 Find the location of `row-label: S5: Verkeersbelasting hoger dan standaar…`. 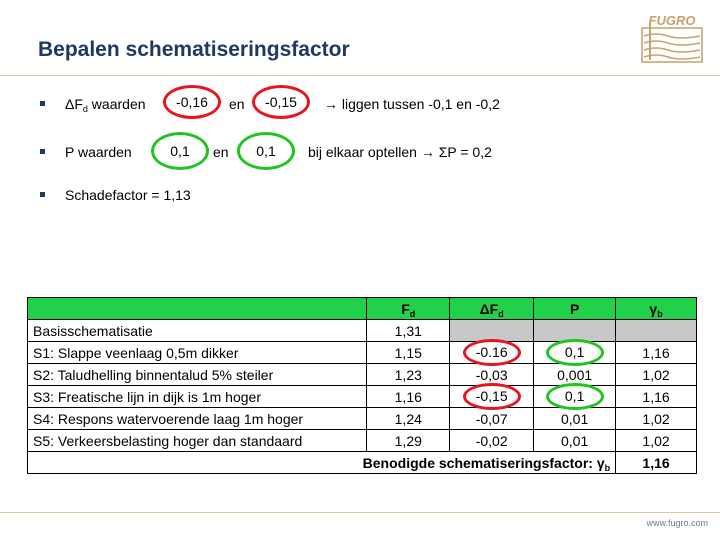

row-label: S5: Verkeersbelasting hoger dan standaar… is located at coordinates (197, 440).